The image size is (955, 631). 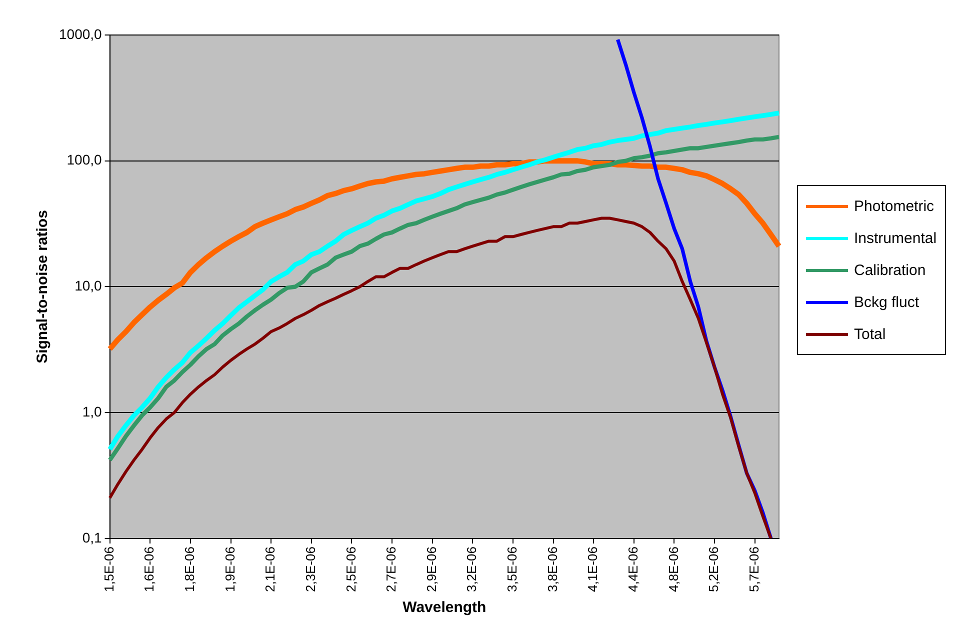 What do you see at coordinates (43, 287) in the screenshot?
I see `y-axis-title: Signal-to-noise ratios` at bounding box center [43, 287].